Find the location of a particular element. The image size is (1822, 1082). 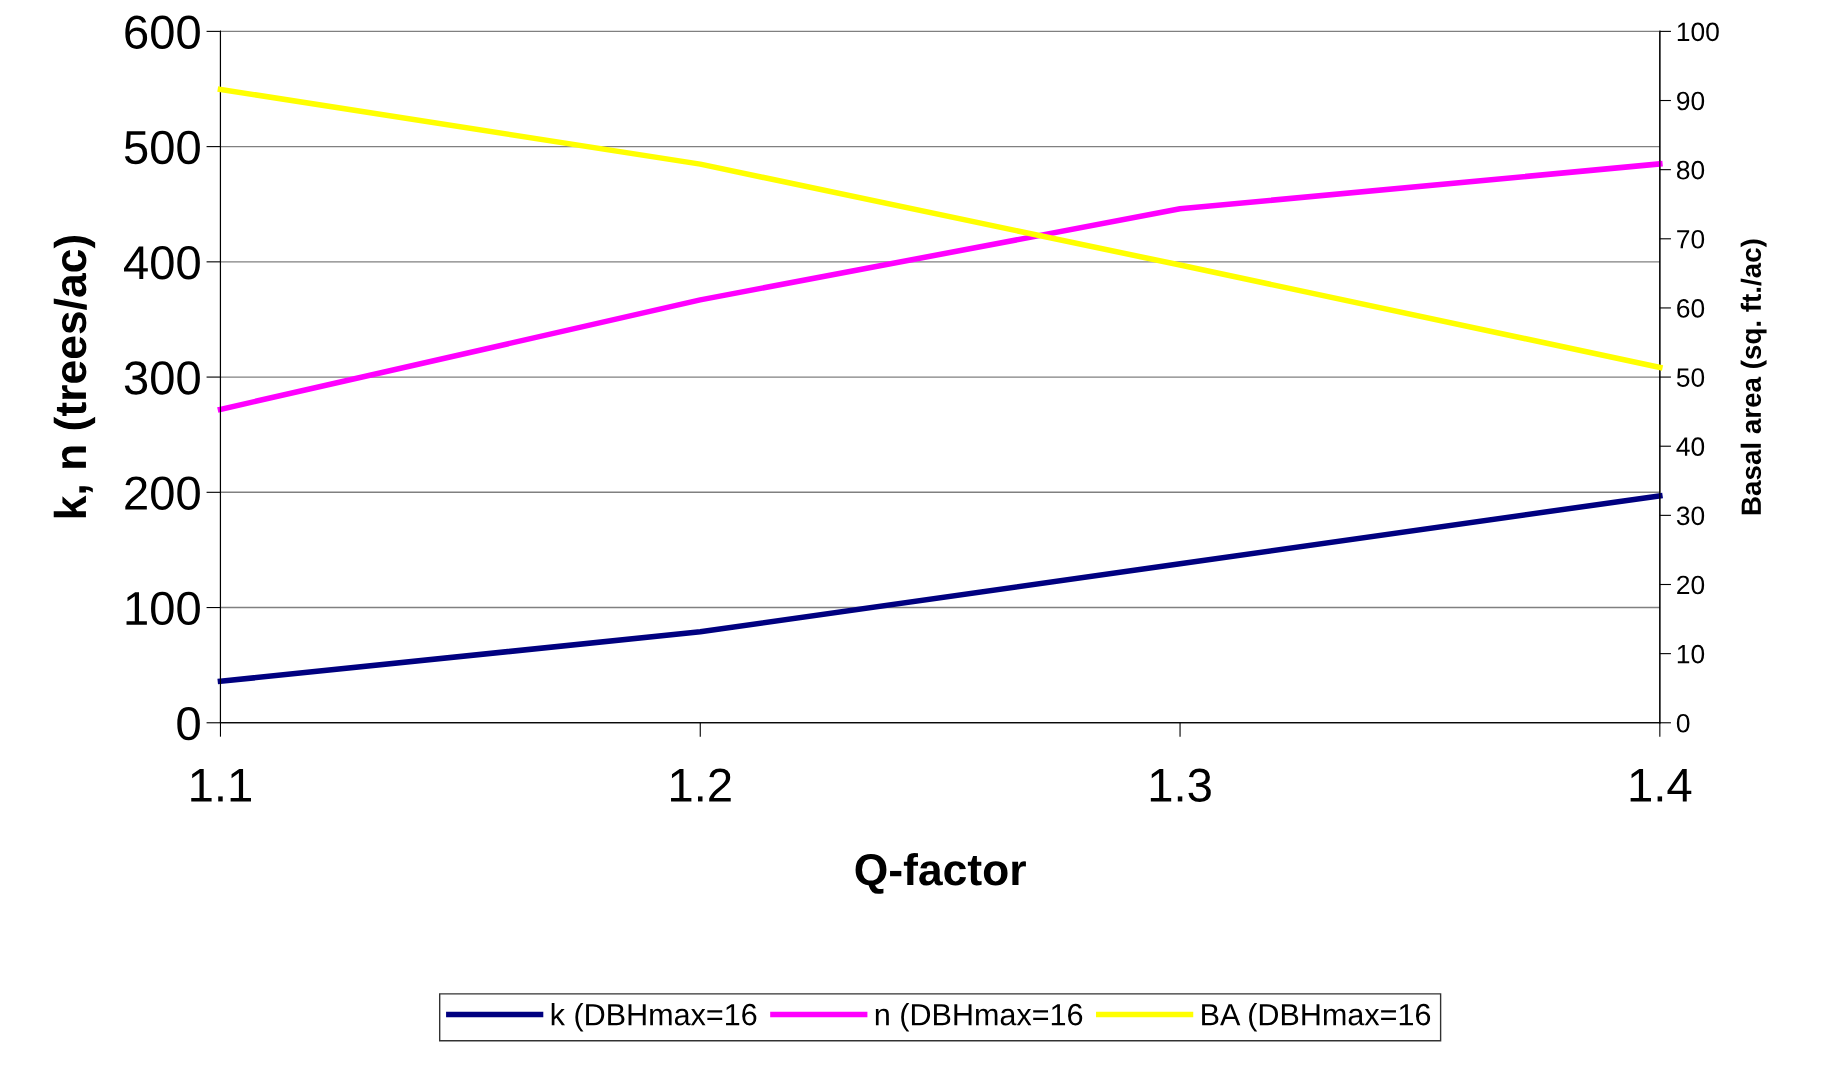

y2-tick-label: 80 is located at coordinates (1690, 170).